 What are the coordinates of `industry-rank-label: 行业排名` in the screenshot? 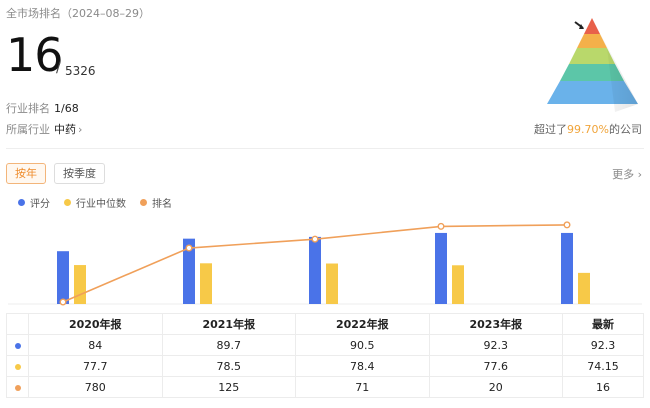 It's located at (28, 108).